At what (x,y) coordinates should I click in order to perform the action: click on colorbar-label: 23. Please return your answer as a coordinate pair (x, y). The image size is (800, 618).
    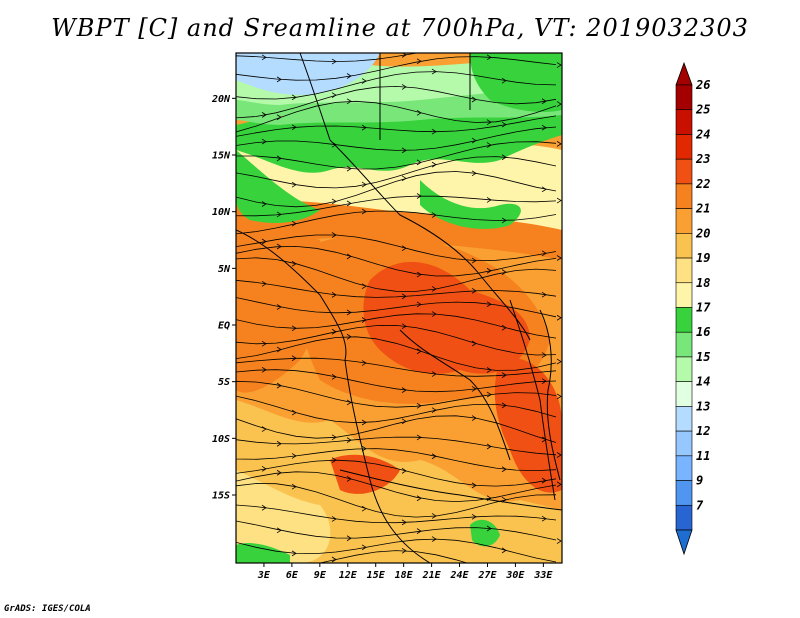
    Looking at the image, I should click on (702, 159).